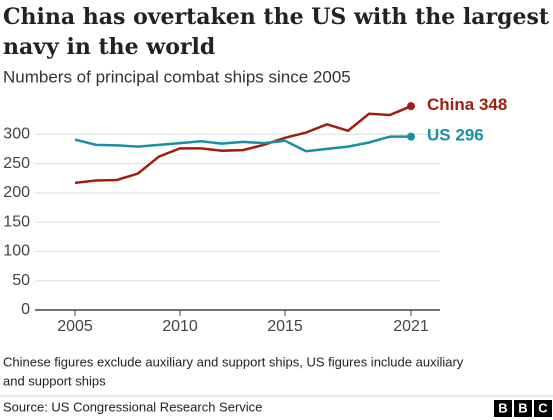 This screenshot has width=553, height=420. I want to click on logo-letter: C, so click(543, 407).